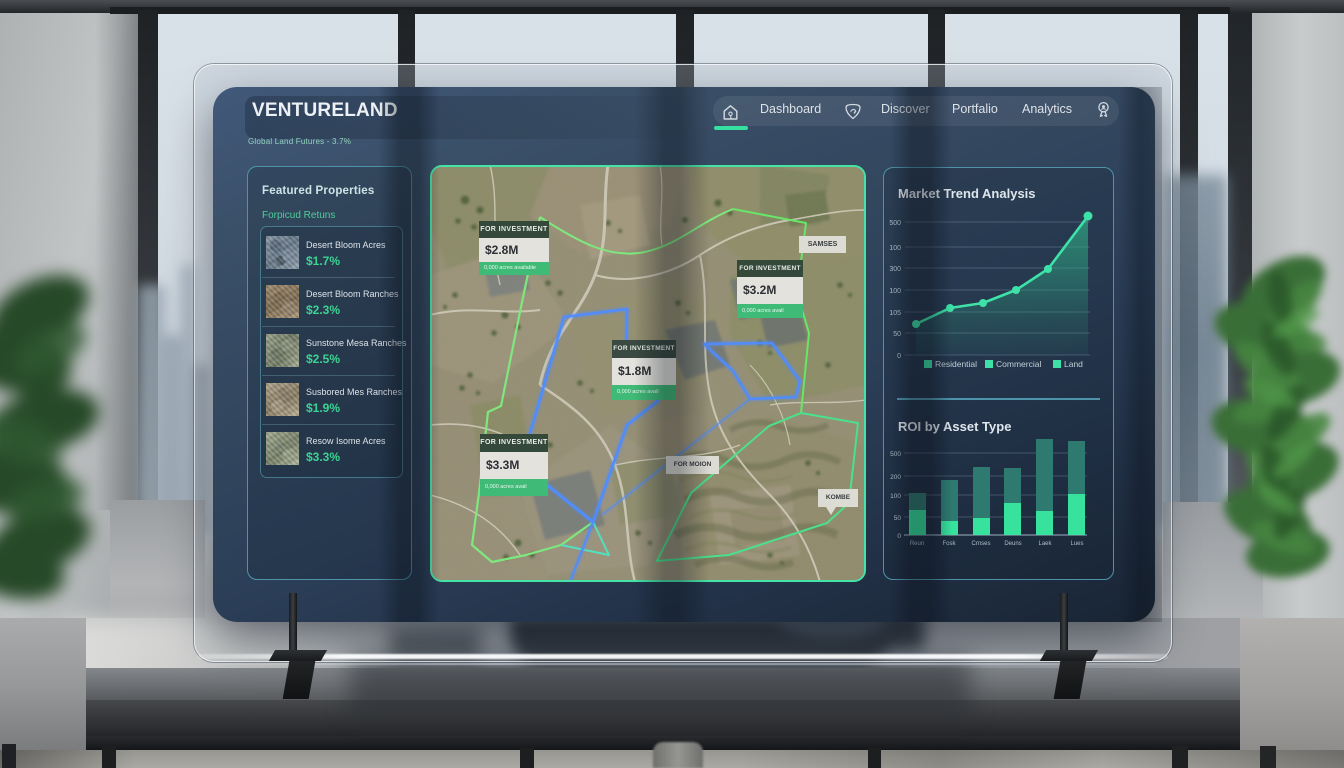  I want to click on svg-text: 300, so click(895, 269).